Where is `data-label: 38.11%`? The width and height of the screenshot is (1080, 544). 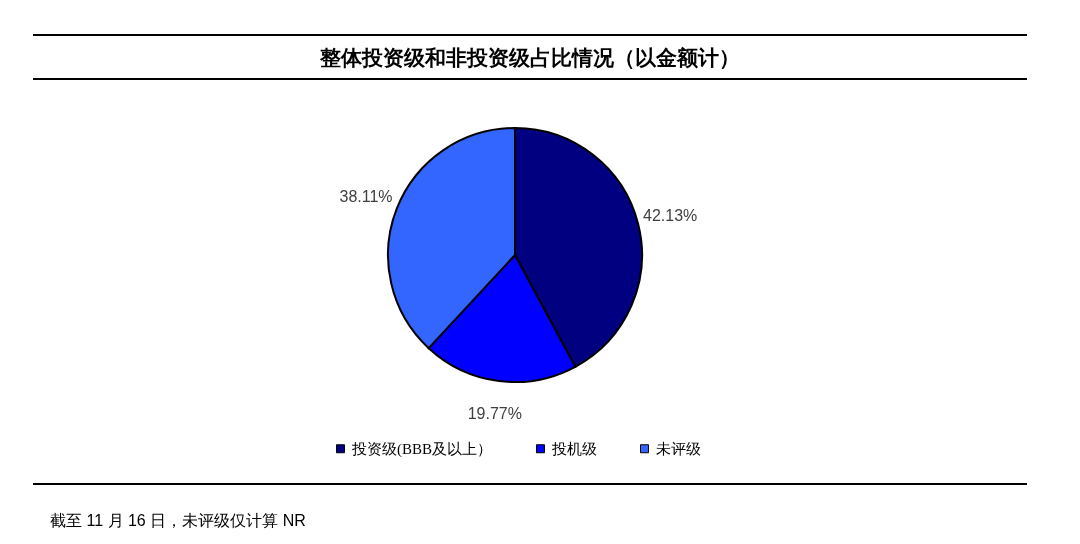
data-label: 38.11% is located at coordinates (366, 196).